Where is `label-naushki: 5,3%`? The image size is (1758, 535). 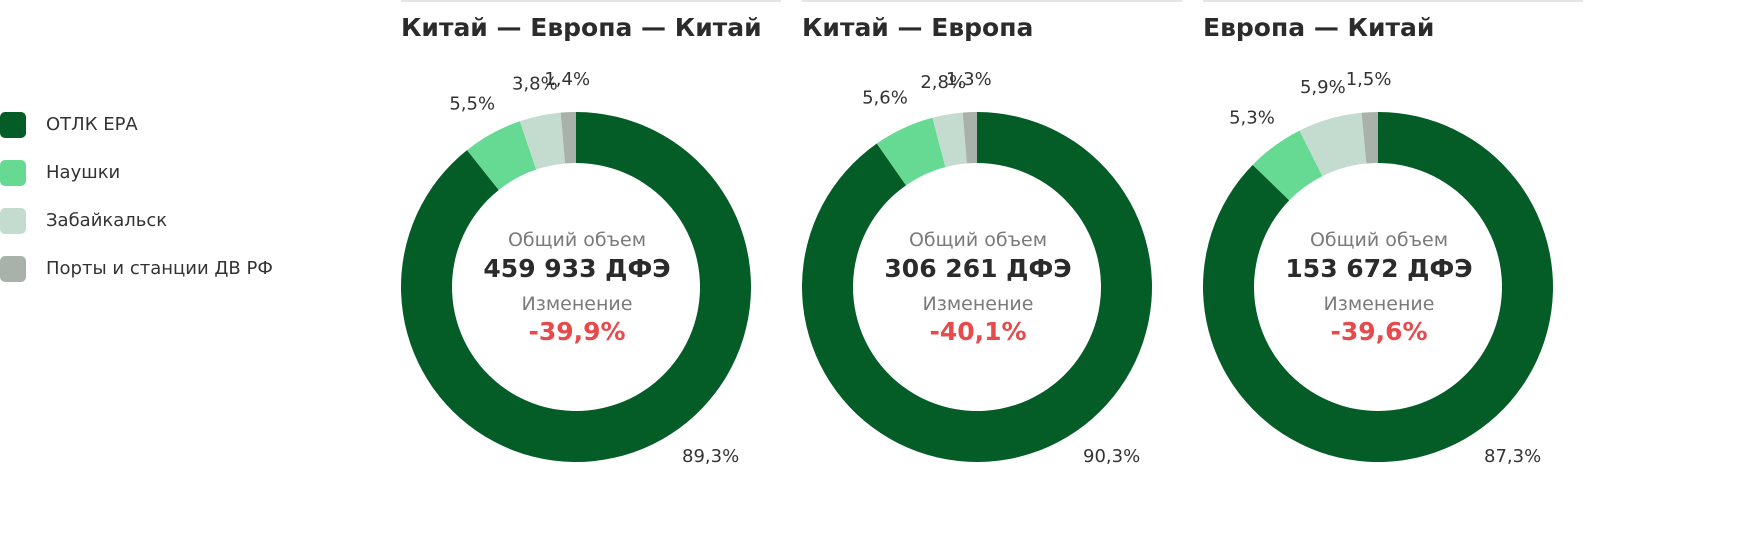
label-naushki: 5,3% is located at coordinates (1252, 118).